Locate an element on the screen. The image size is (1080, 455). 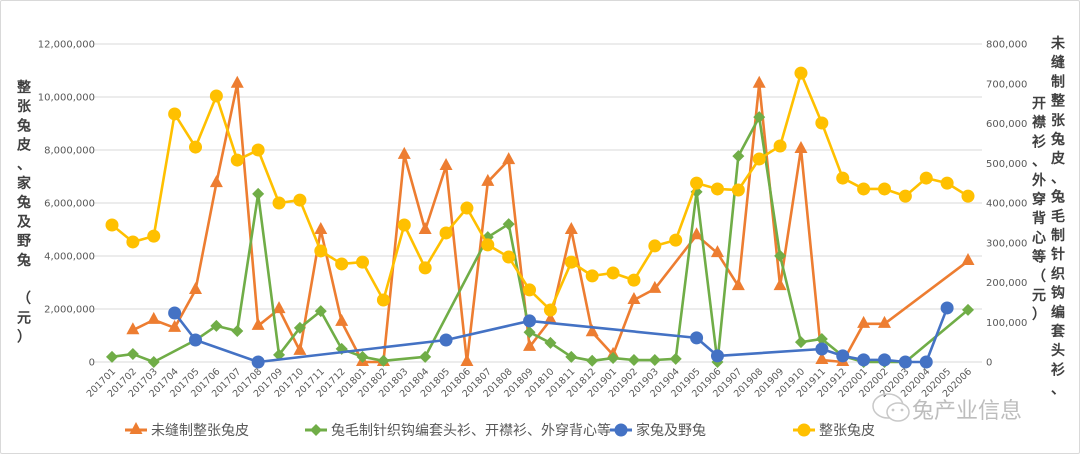
legend-item: 家兔及野兔 is located at coordinates (658, 430).